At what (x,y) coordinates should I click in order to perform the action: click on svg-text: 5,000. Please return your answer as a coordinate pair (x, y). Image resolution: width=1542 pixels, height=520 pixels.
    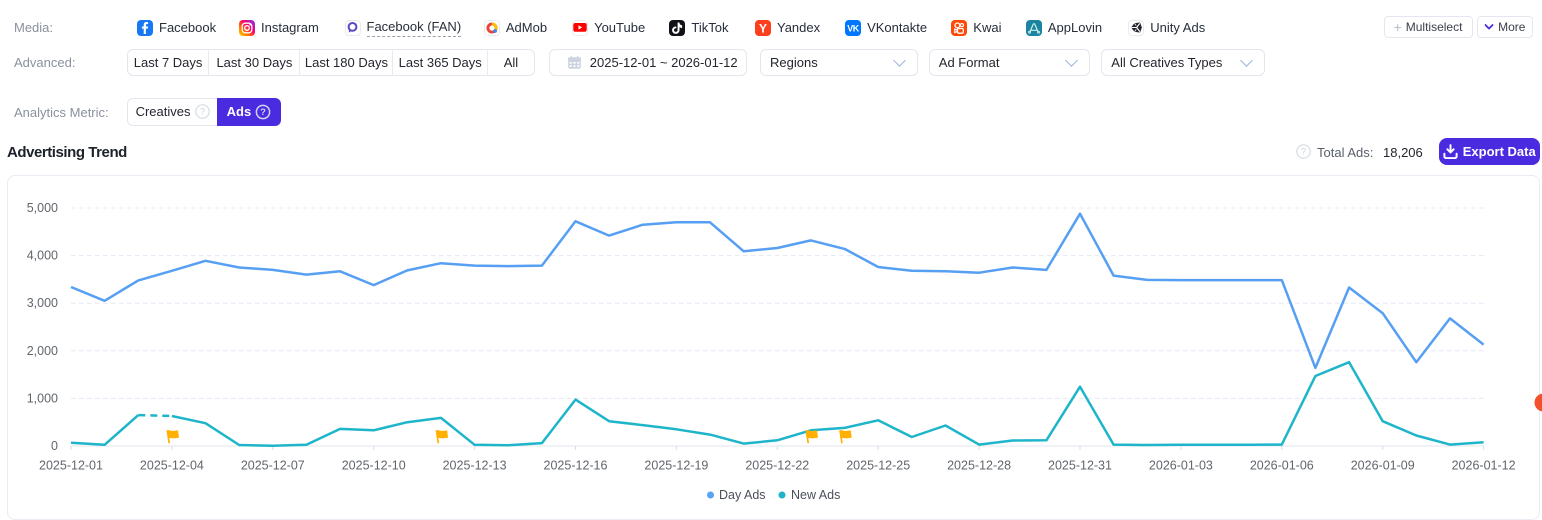
    Looking at the image, I should click on (42, 208).